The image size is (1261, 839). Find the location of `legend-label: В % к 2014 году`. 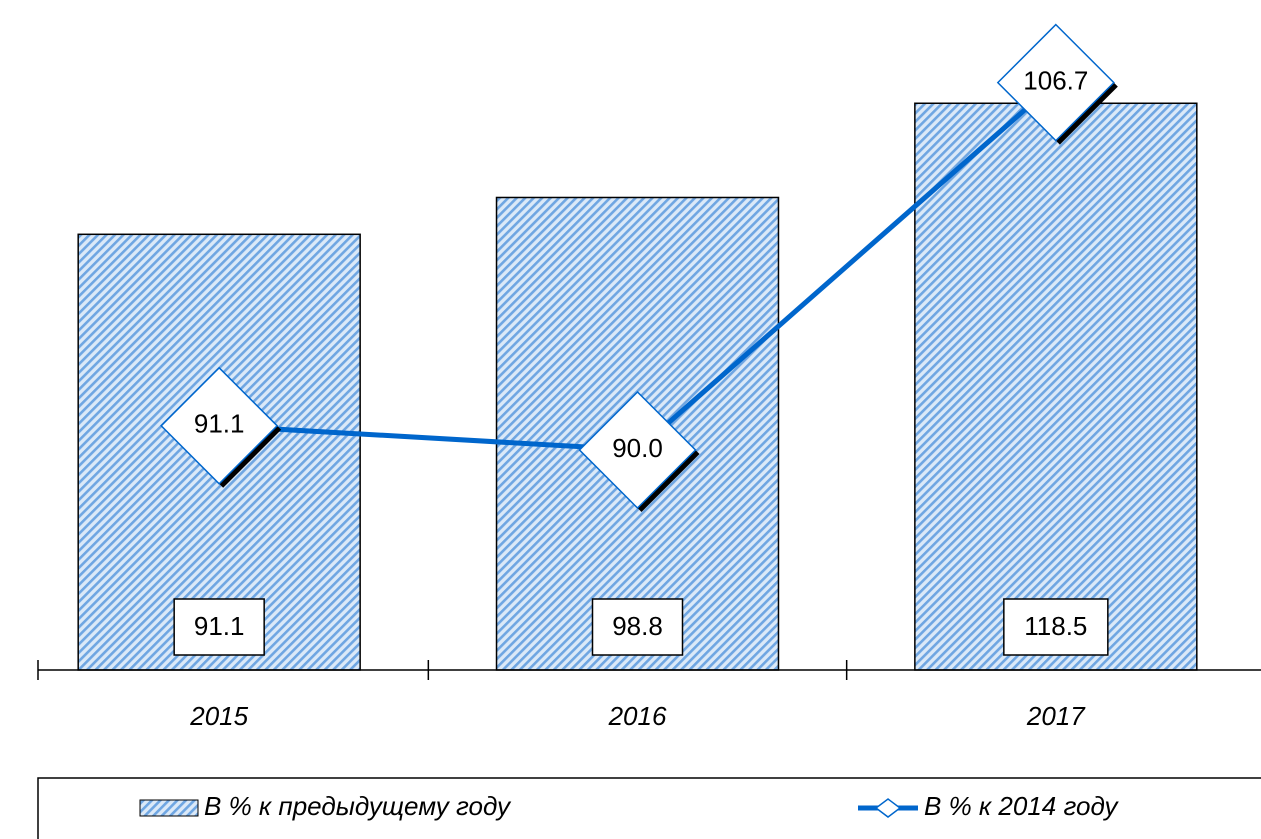

legend-label: В % к 2014 году is located at coordinates (1022, 806).